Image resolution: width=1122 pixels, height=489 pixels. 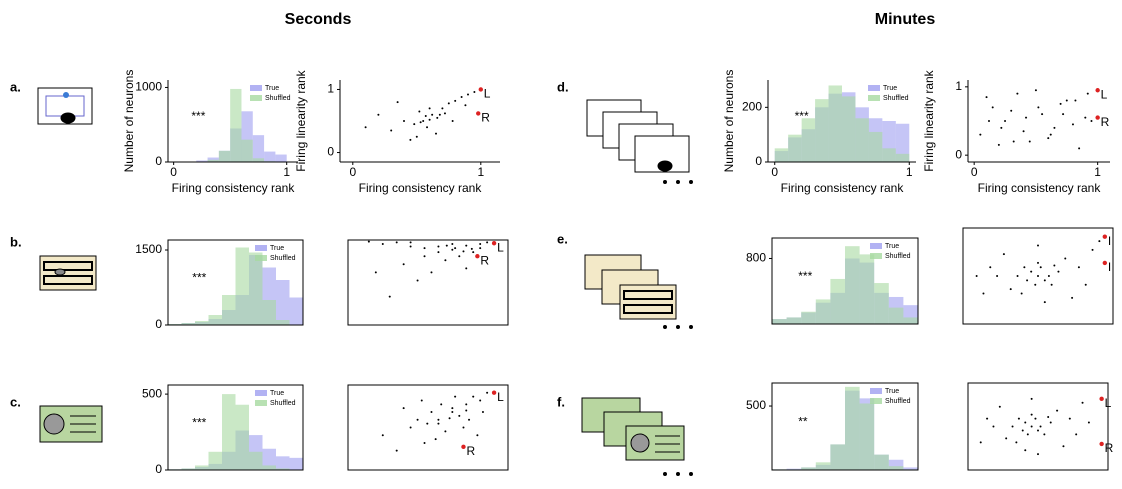 What do you see at coordinates (637, 436) in the screenshot?
I see `vr-stack-icon` at bounding box center [637, 436].